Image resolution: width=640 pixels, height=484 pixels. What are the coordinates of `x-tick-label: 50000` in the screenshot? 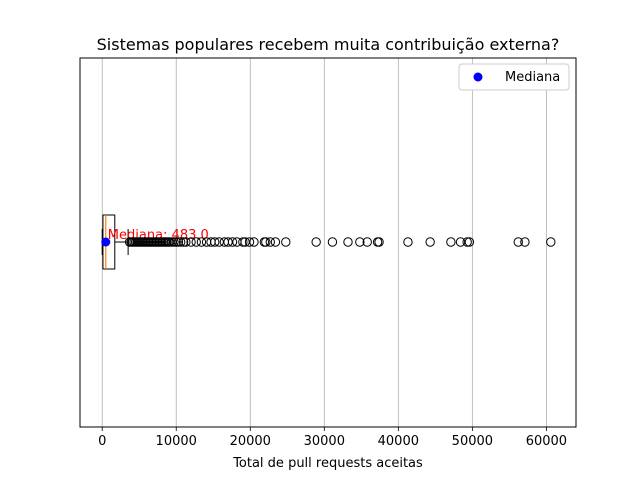 It's located at (472, 441).